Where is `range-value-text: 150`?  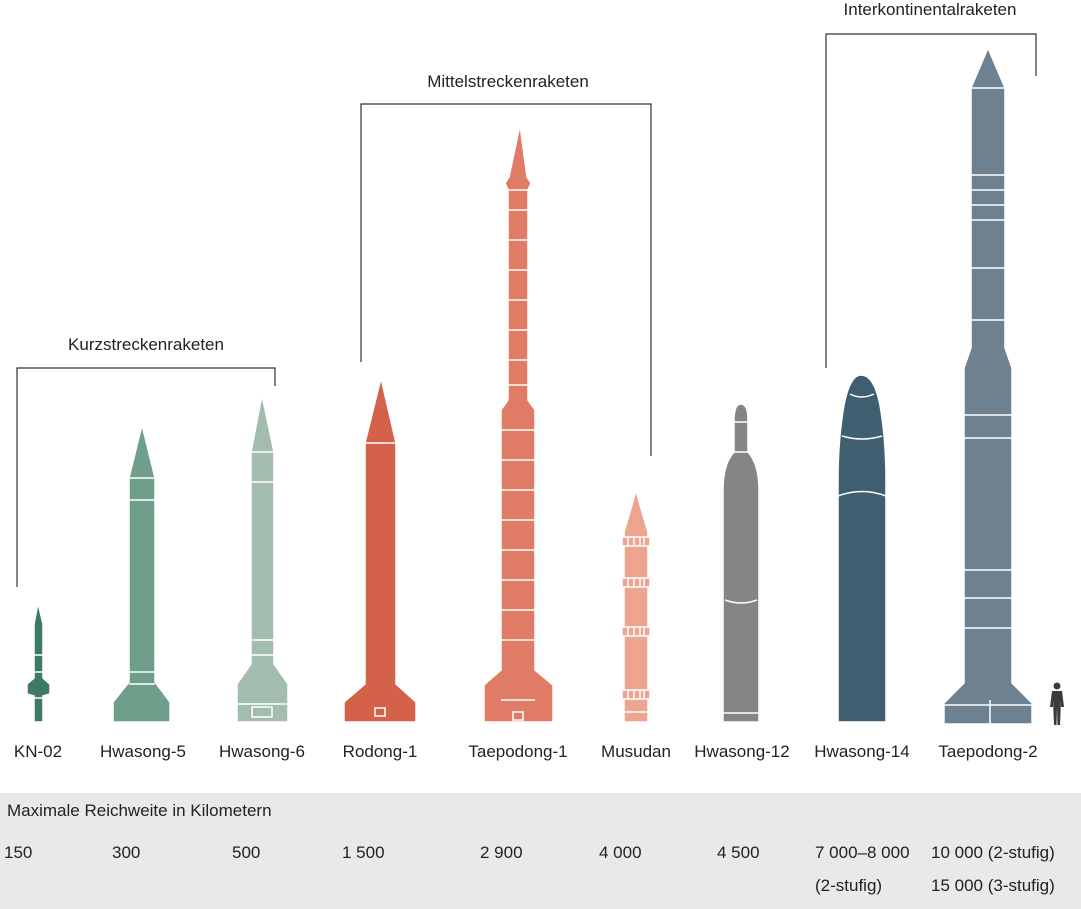
range-value-text: 150 is located at coordinates (18, 852).